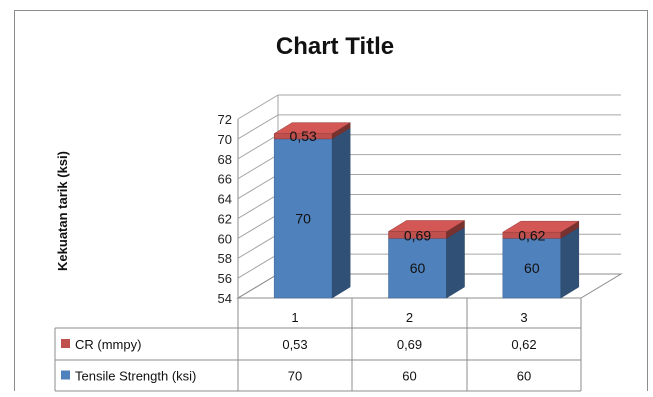 The width and height of the screenshot is (653, 397). What do you see at coordinates (108, 344) in the screenshot?
I see `table-series-label: CR (mmpy)` at bounding box center [108, 344].